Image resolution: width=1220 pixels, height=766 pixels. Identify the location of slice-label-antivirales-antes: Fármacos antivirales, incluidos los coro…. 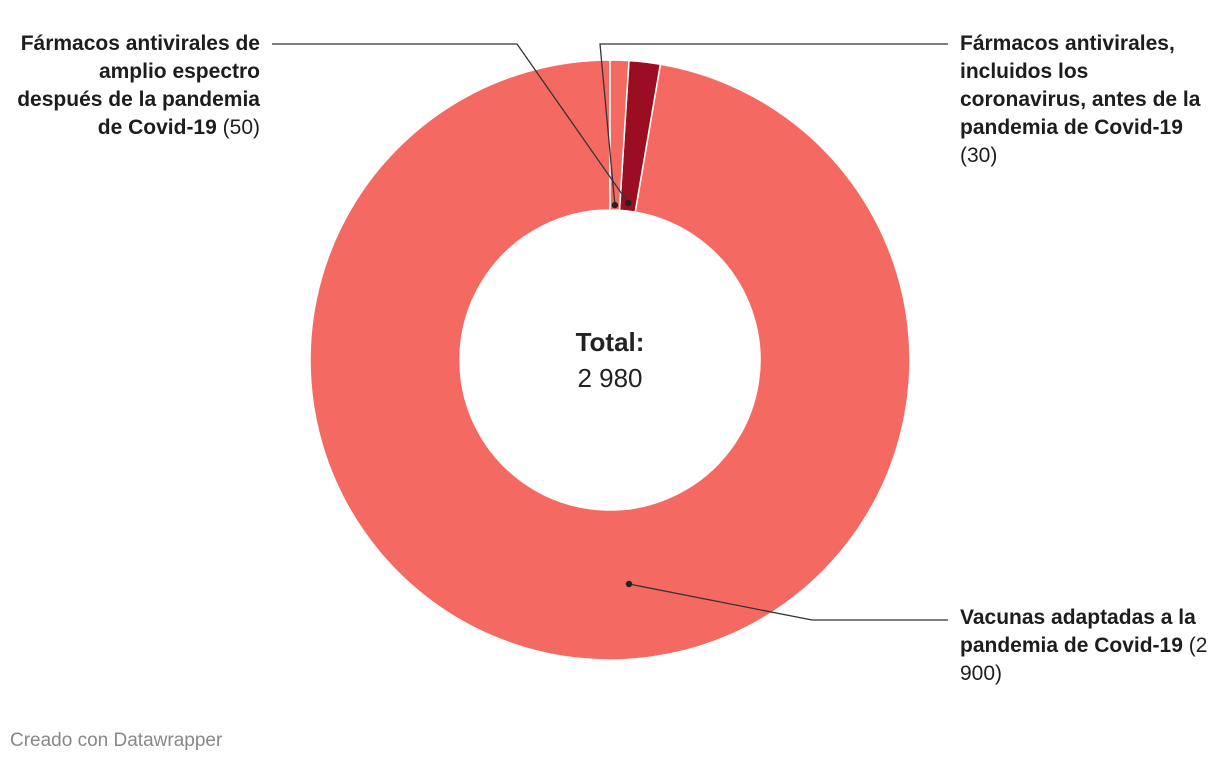
(1085, 100).